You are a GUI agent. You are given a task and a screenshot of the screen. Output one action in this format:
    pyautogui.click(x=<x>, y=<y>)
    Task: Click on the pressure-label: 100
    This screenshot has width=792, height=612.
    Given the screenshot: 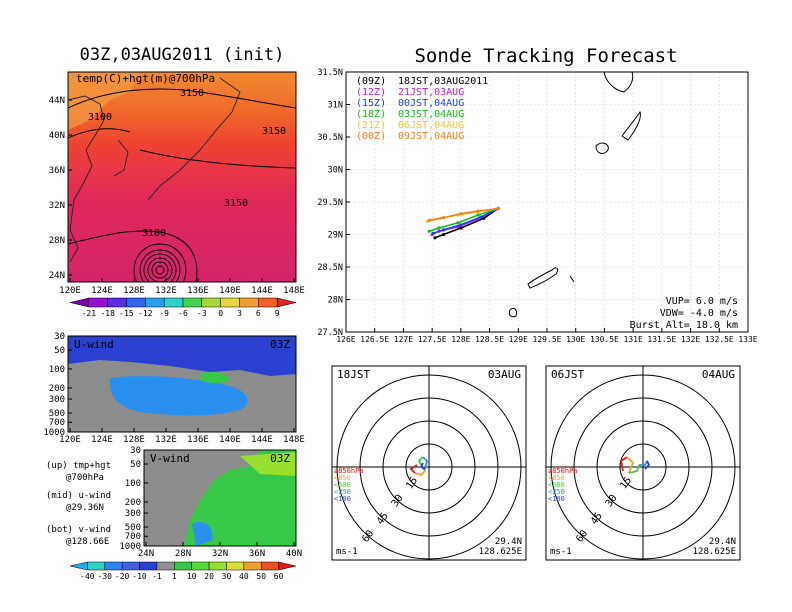 What is the action you would take?
    pyautogui.click(x=57, y=370)
    